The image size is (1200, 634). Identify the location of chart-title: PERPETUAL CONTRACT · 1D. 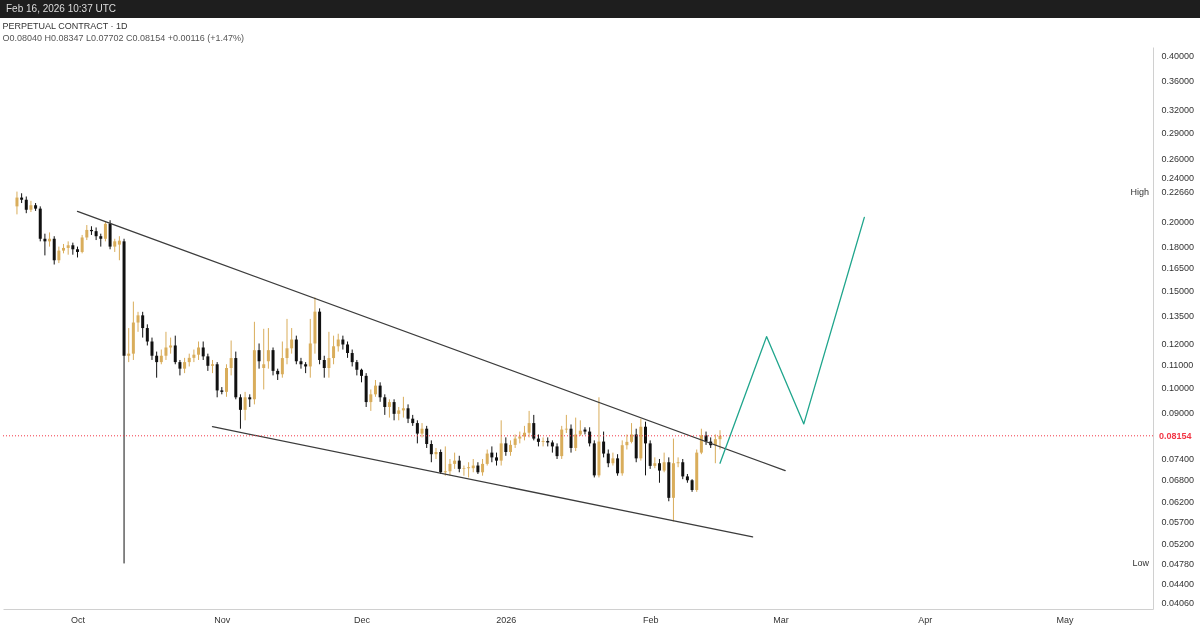
(65, 26).